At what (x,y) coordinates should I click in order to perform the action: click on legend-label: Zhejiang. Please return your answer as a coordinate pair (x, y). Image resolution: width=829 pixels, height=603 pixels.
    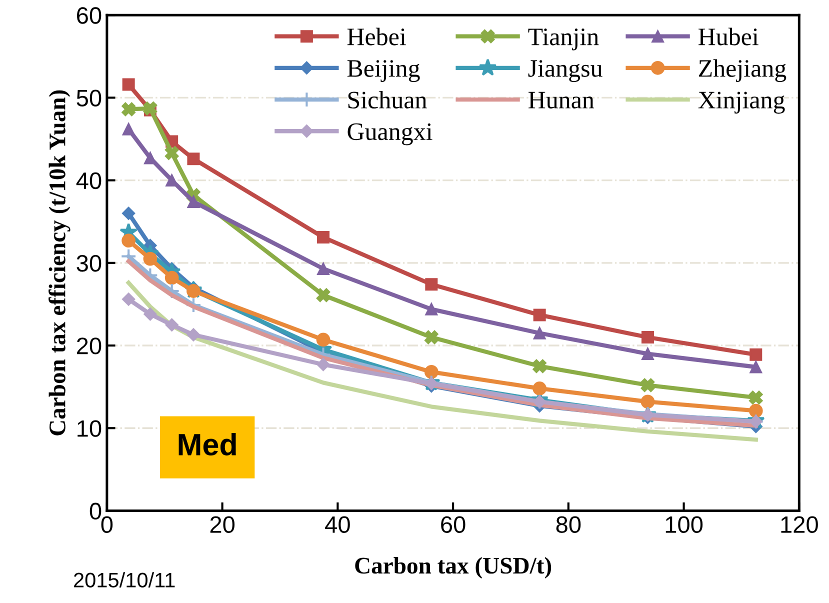
    Looking at the image, I should click on (742, 70).